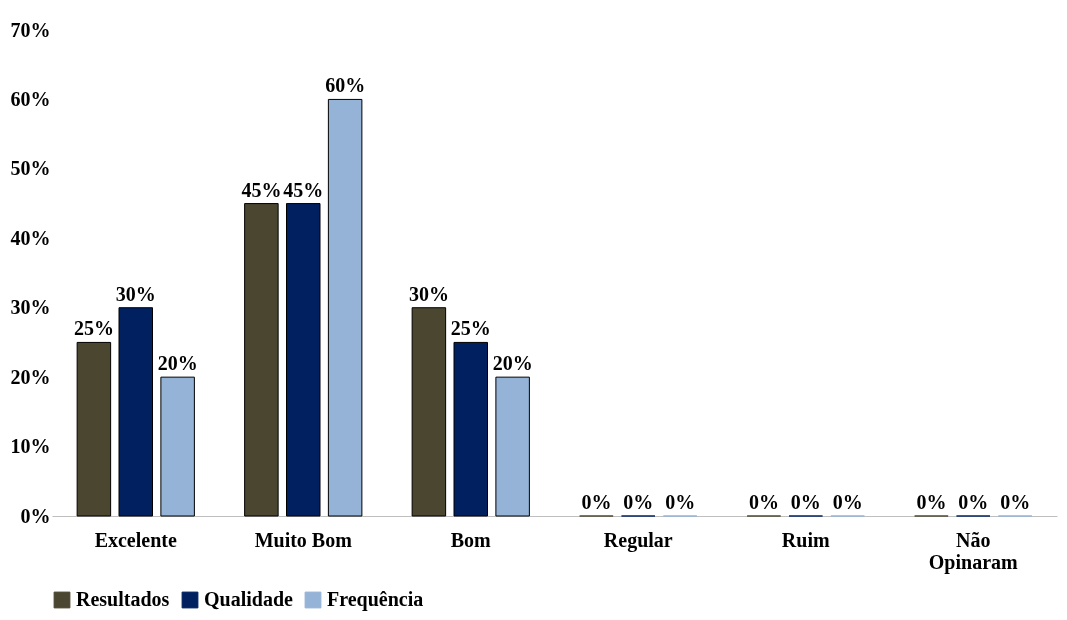 Image resolution: width=1067 pixels, height=620 pixels. What do you see at coordinates (345, 85) in the screenshot?
I see `data-label: 60%` at bounding box center [345, 85].